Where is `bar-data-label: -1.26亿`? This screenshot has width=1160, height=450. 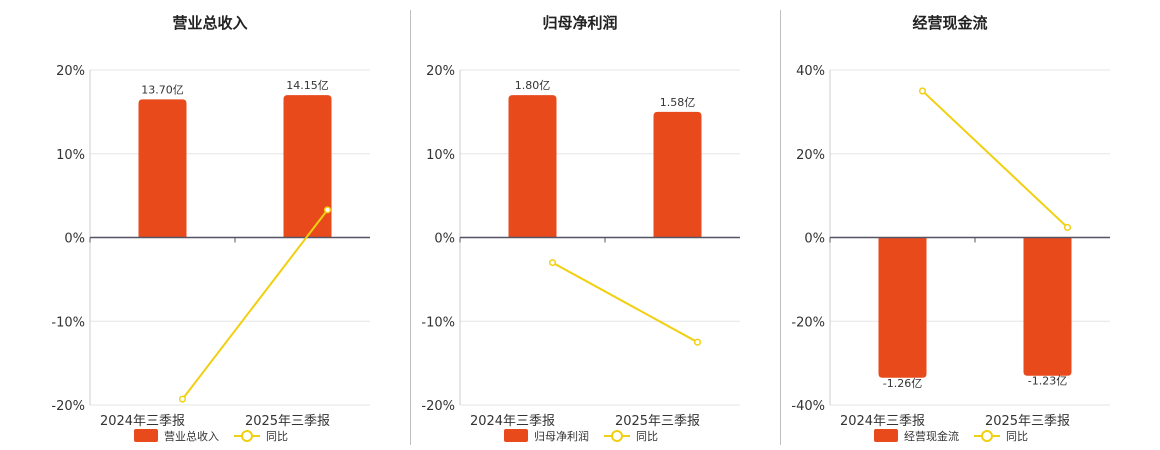 bar-data-label: -1.26亿 is located at coordinates (902, 383).